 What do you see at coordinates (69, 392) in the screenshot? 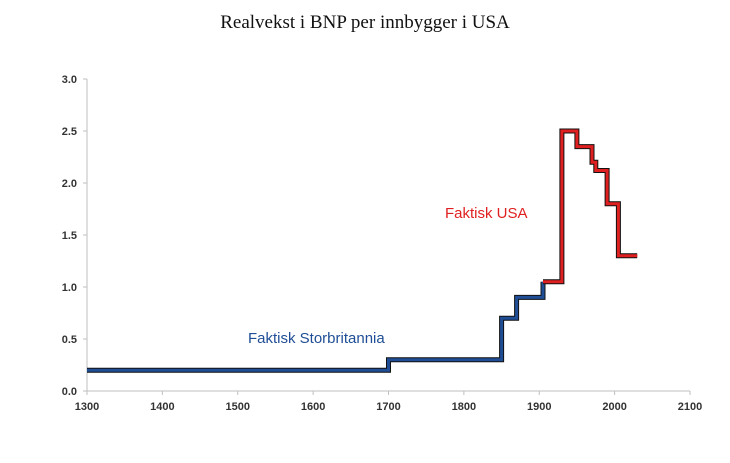
I see `y-tick-label: 0.0` at bounding box center [69, 392].